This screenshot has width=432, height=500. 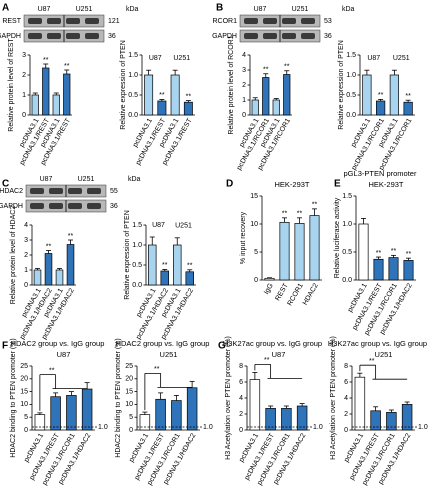 I want to click on chart-subtitle: U251, so click(x=384, y=354).